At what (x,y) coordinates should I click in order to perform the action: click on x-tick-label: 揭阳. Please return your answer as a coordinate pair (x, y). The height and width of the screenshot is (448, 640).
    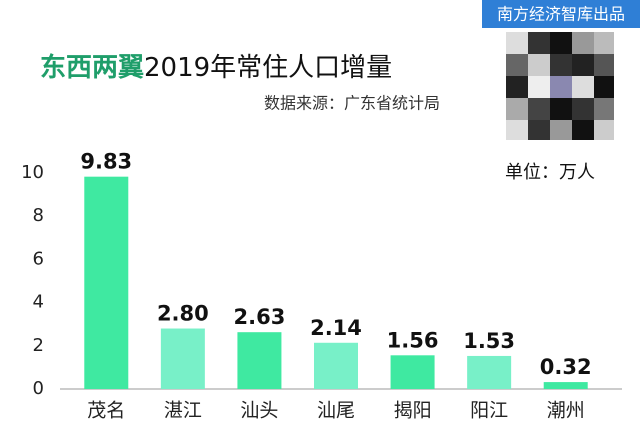
    Looking at the image, I should click on (413, 411).